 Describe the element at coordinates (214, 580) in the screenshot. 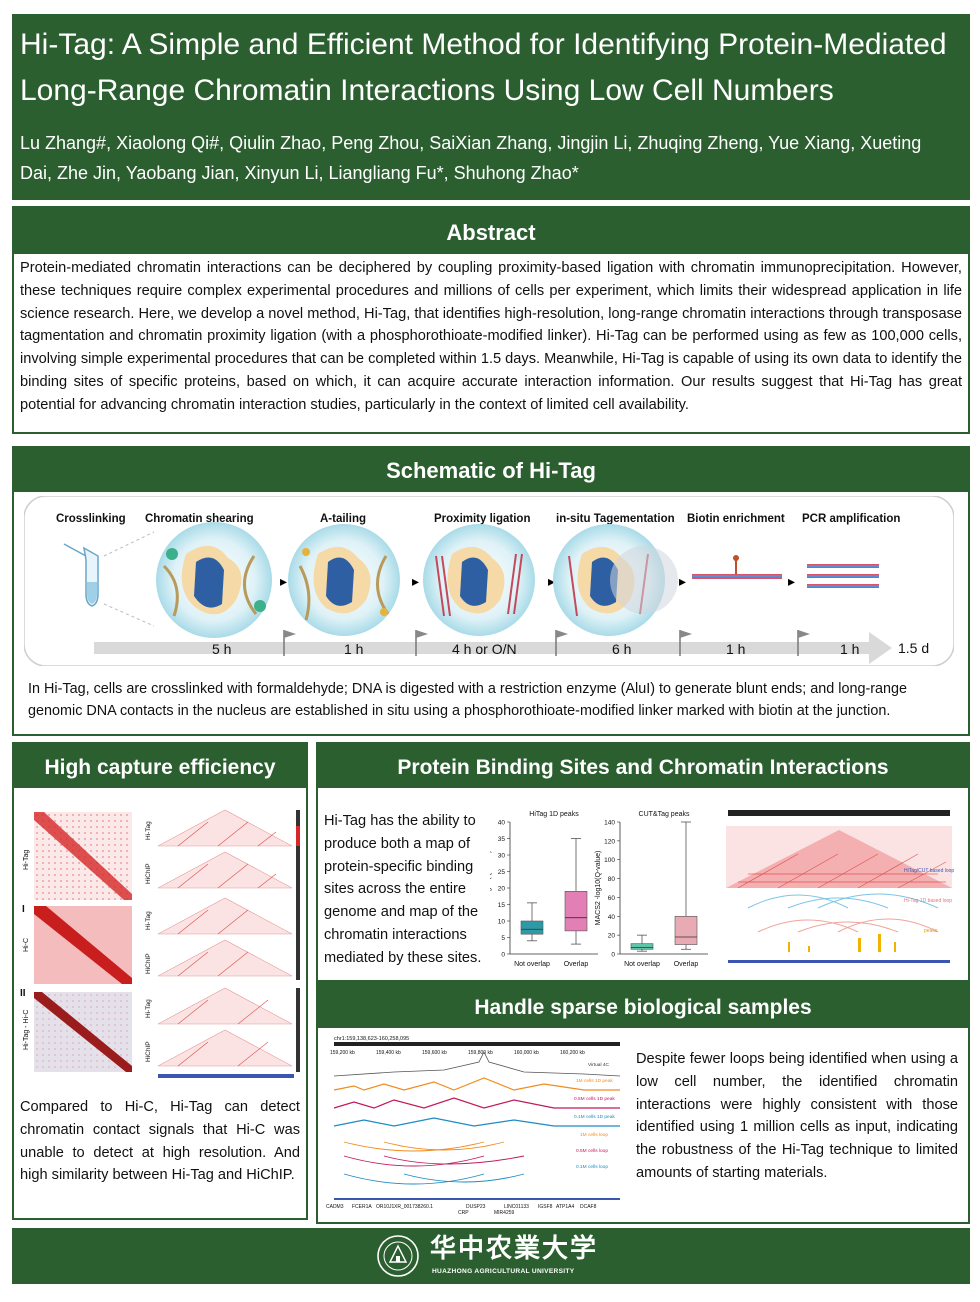

I see `cell-crosslinking-icon` at that location.